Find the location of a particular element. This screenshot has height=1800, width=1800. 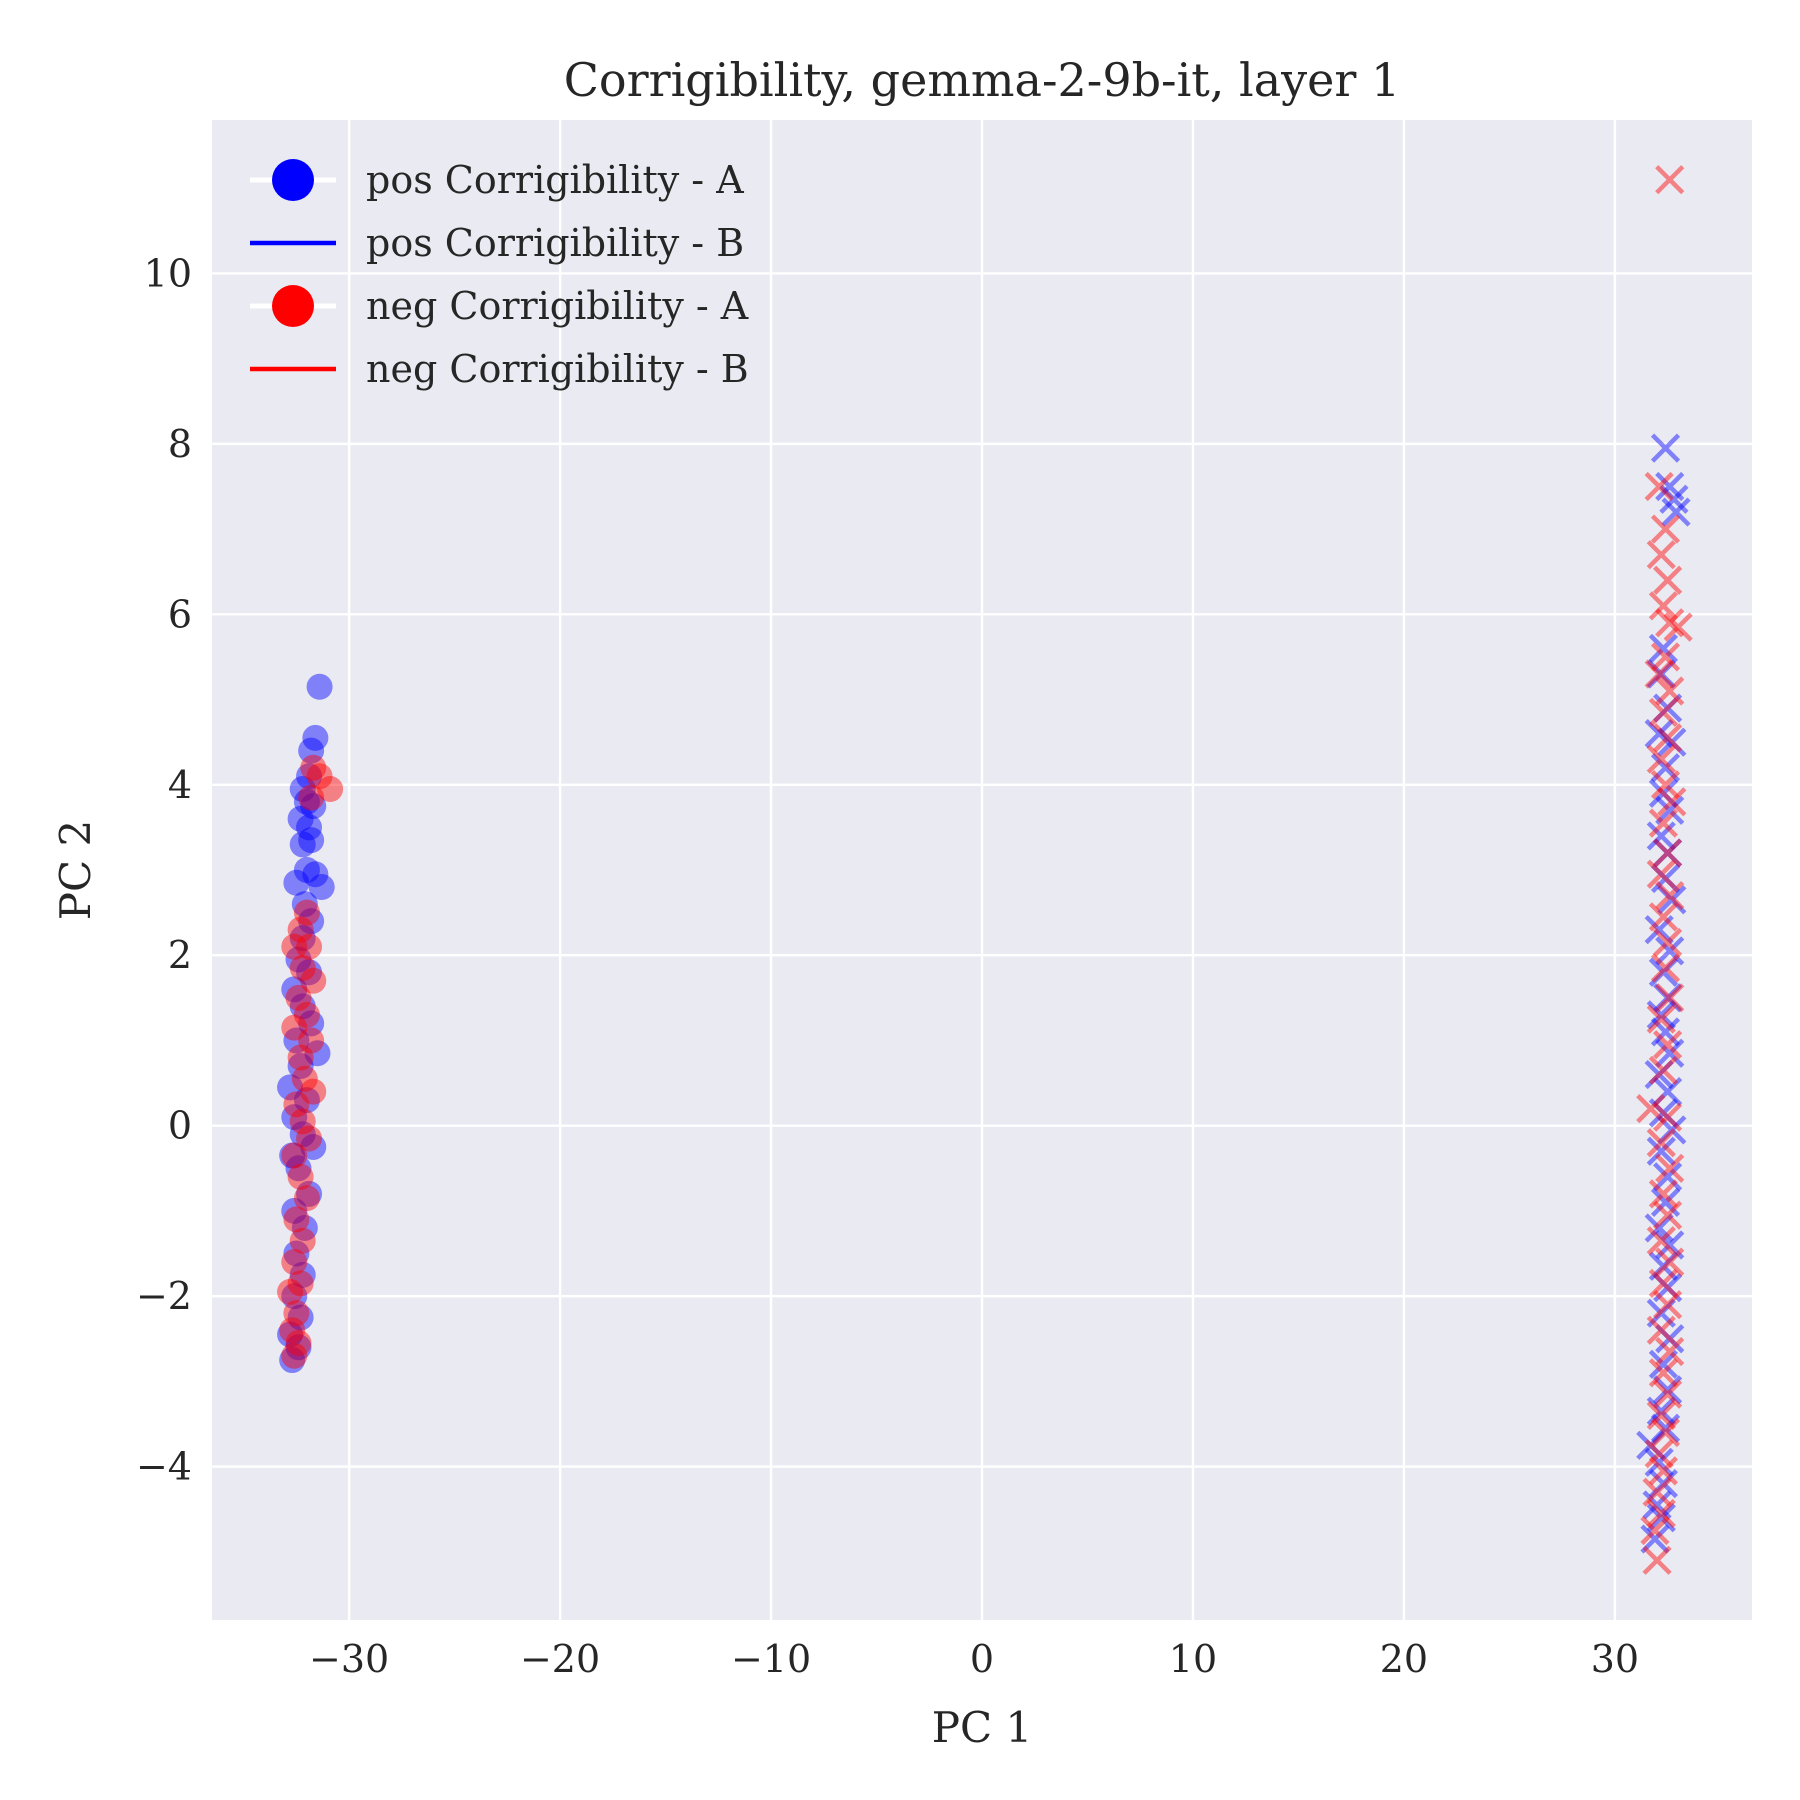

y-tick-label: 0 is located at coordinates (180, 1126).